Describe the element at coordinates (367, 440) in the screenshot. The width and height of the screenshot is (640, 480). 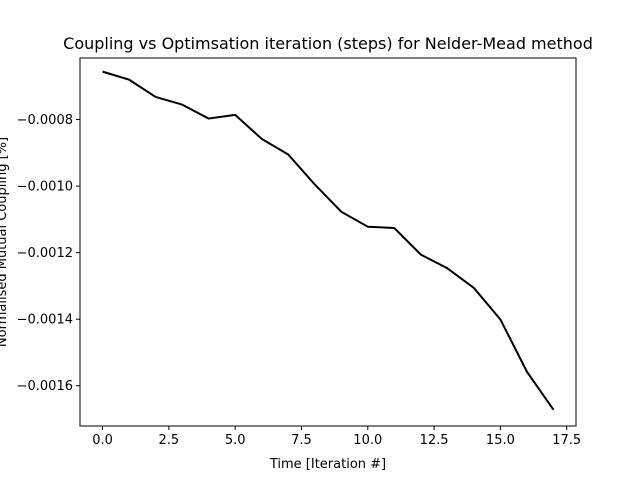
I see `x-tick-label: 10.0` at that location.